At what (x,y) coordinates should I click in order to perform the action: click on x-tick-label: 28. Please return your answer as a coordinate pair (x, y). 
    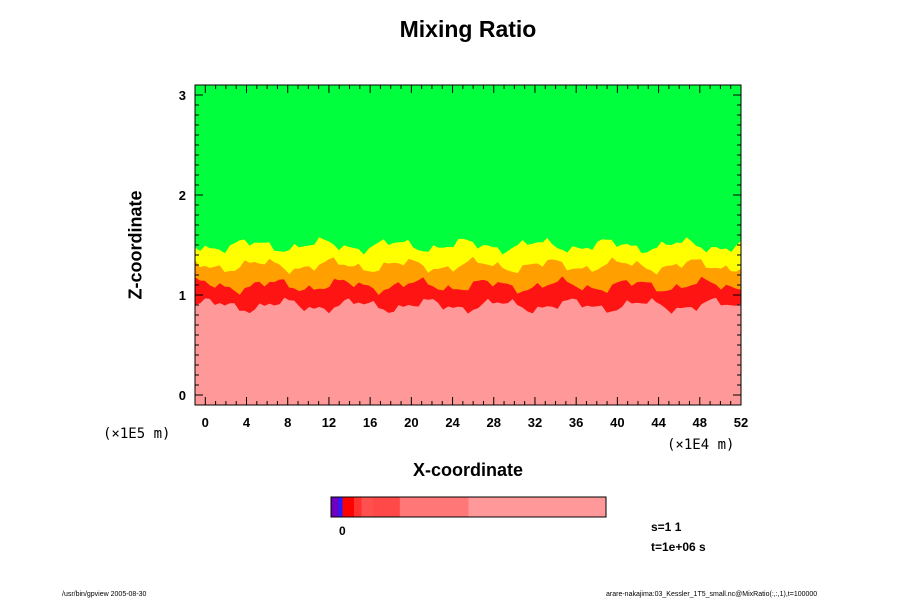
    Looking at the image, I should click on (494, 422).